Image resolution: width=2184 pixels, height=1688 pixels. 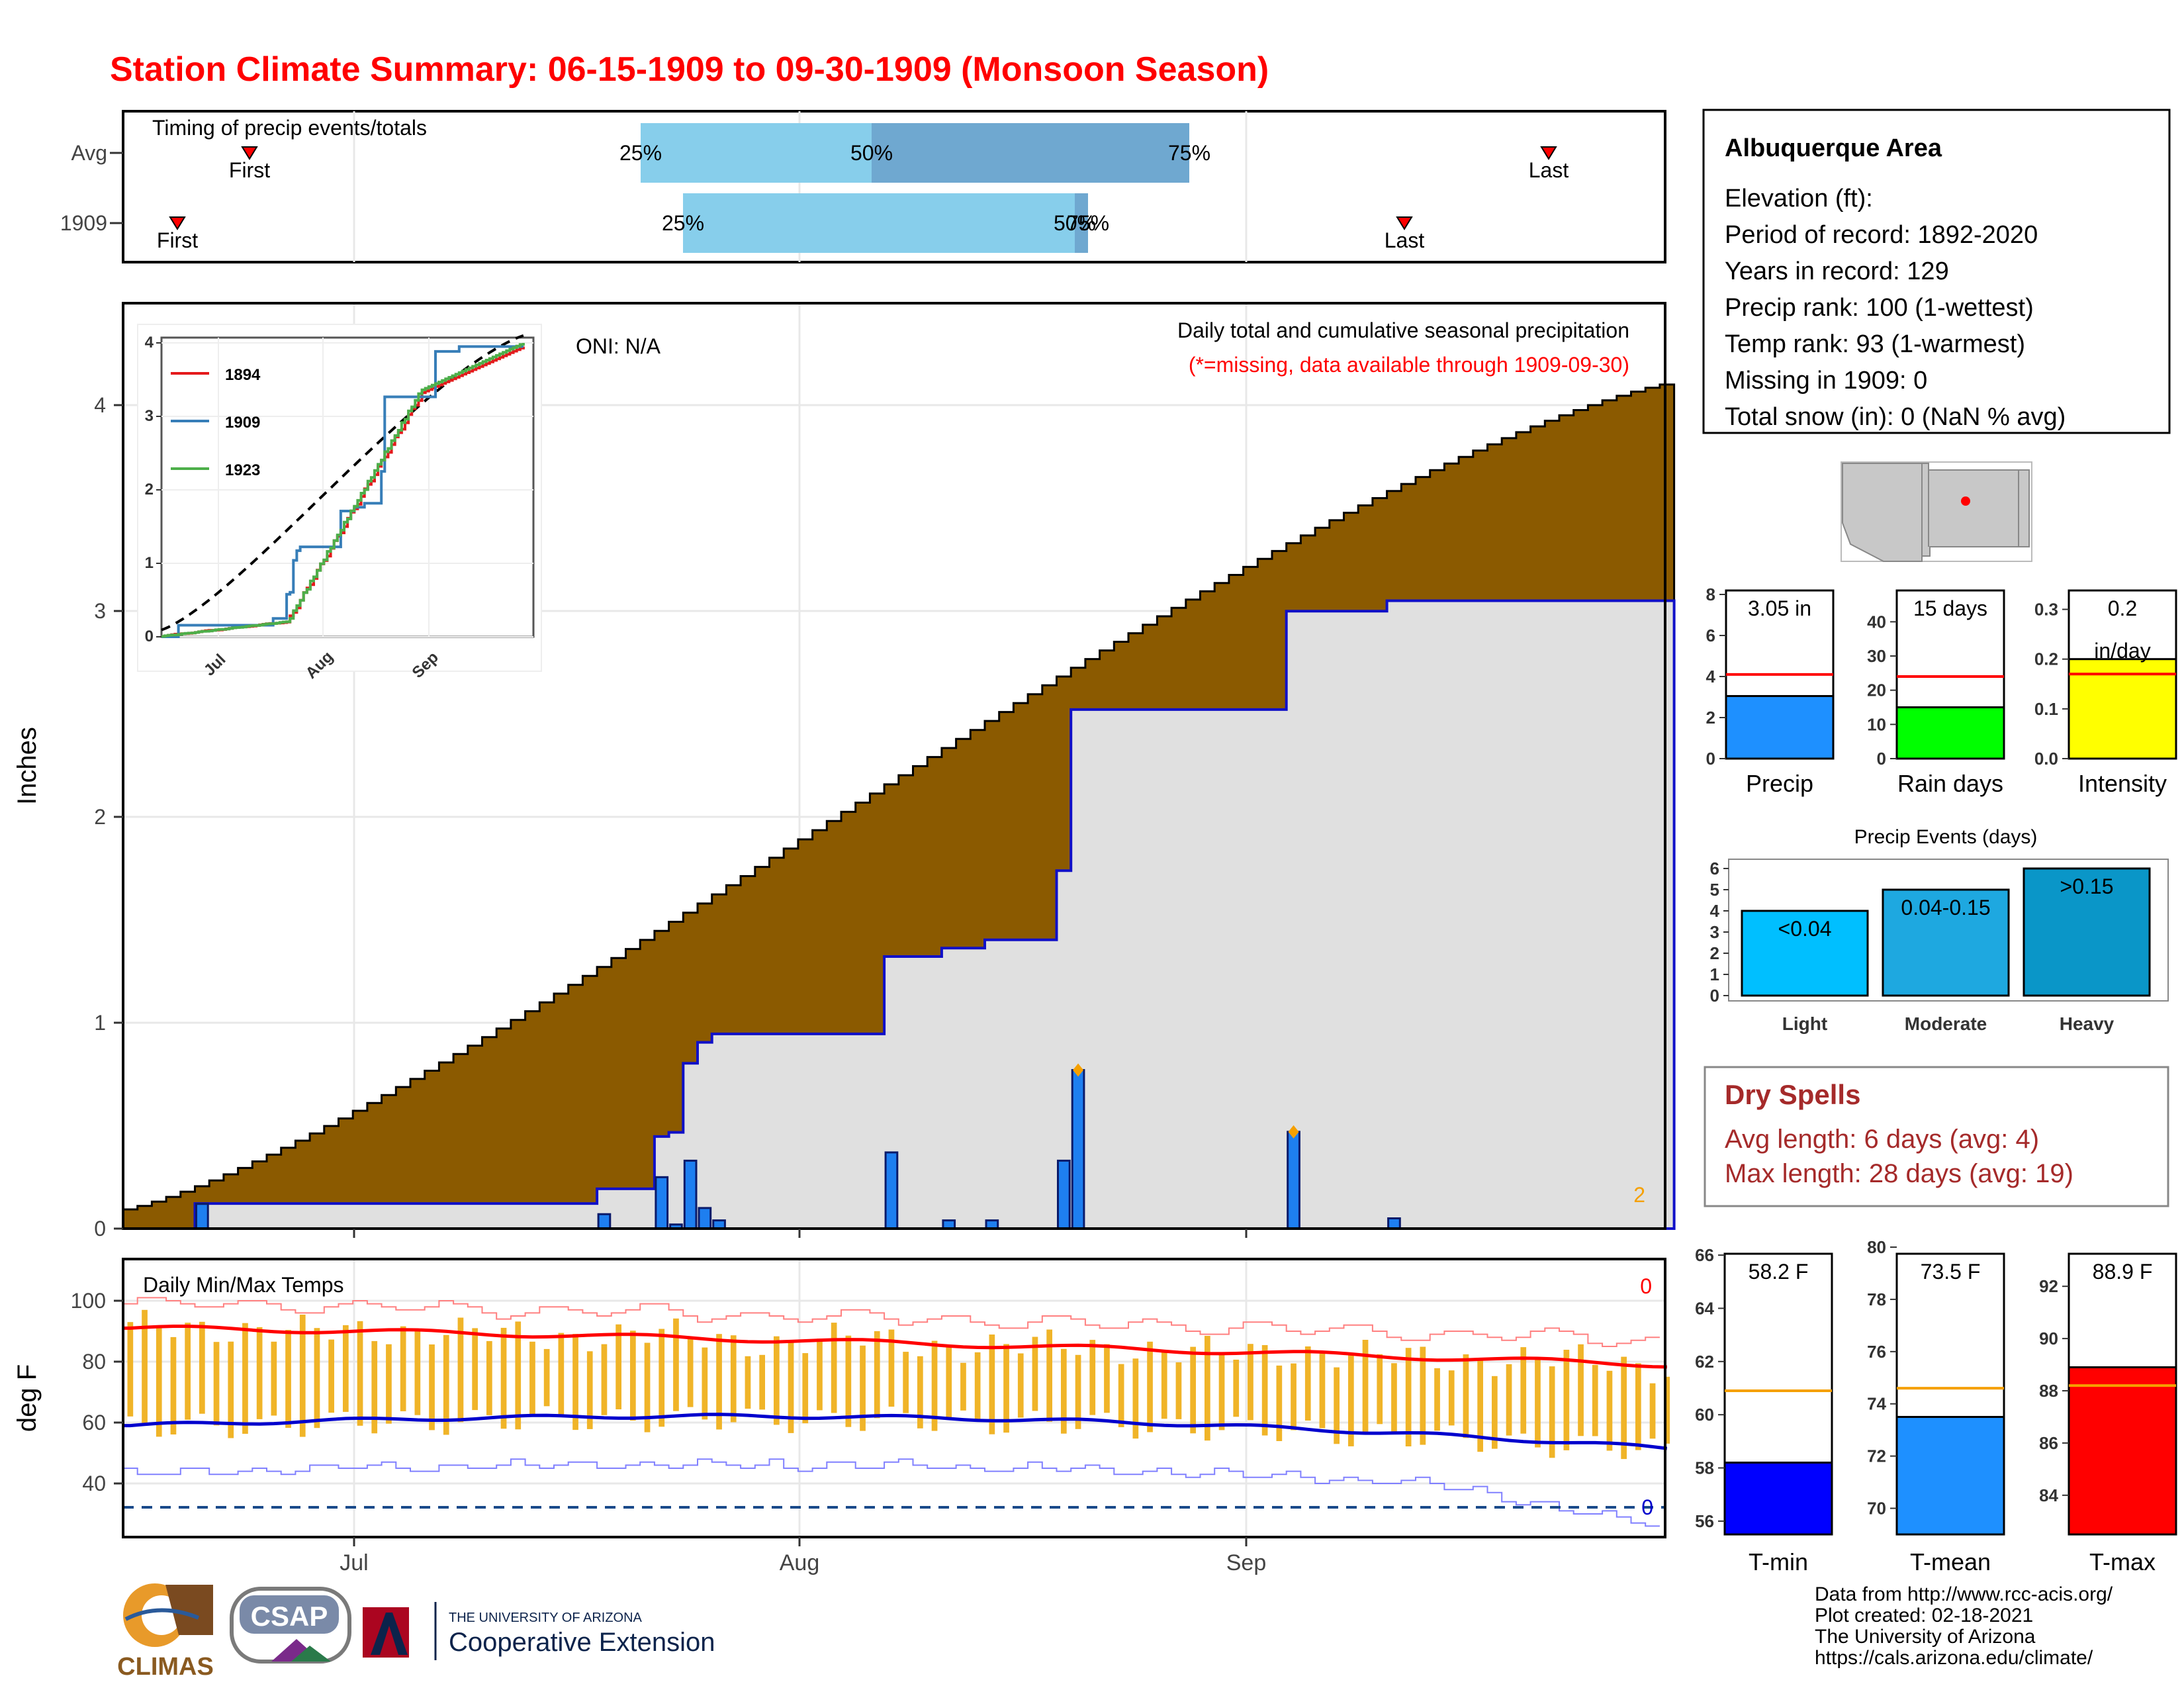 I want to click on mini-ytick: 40, so click(x=1877, y=622).